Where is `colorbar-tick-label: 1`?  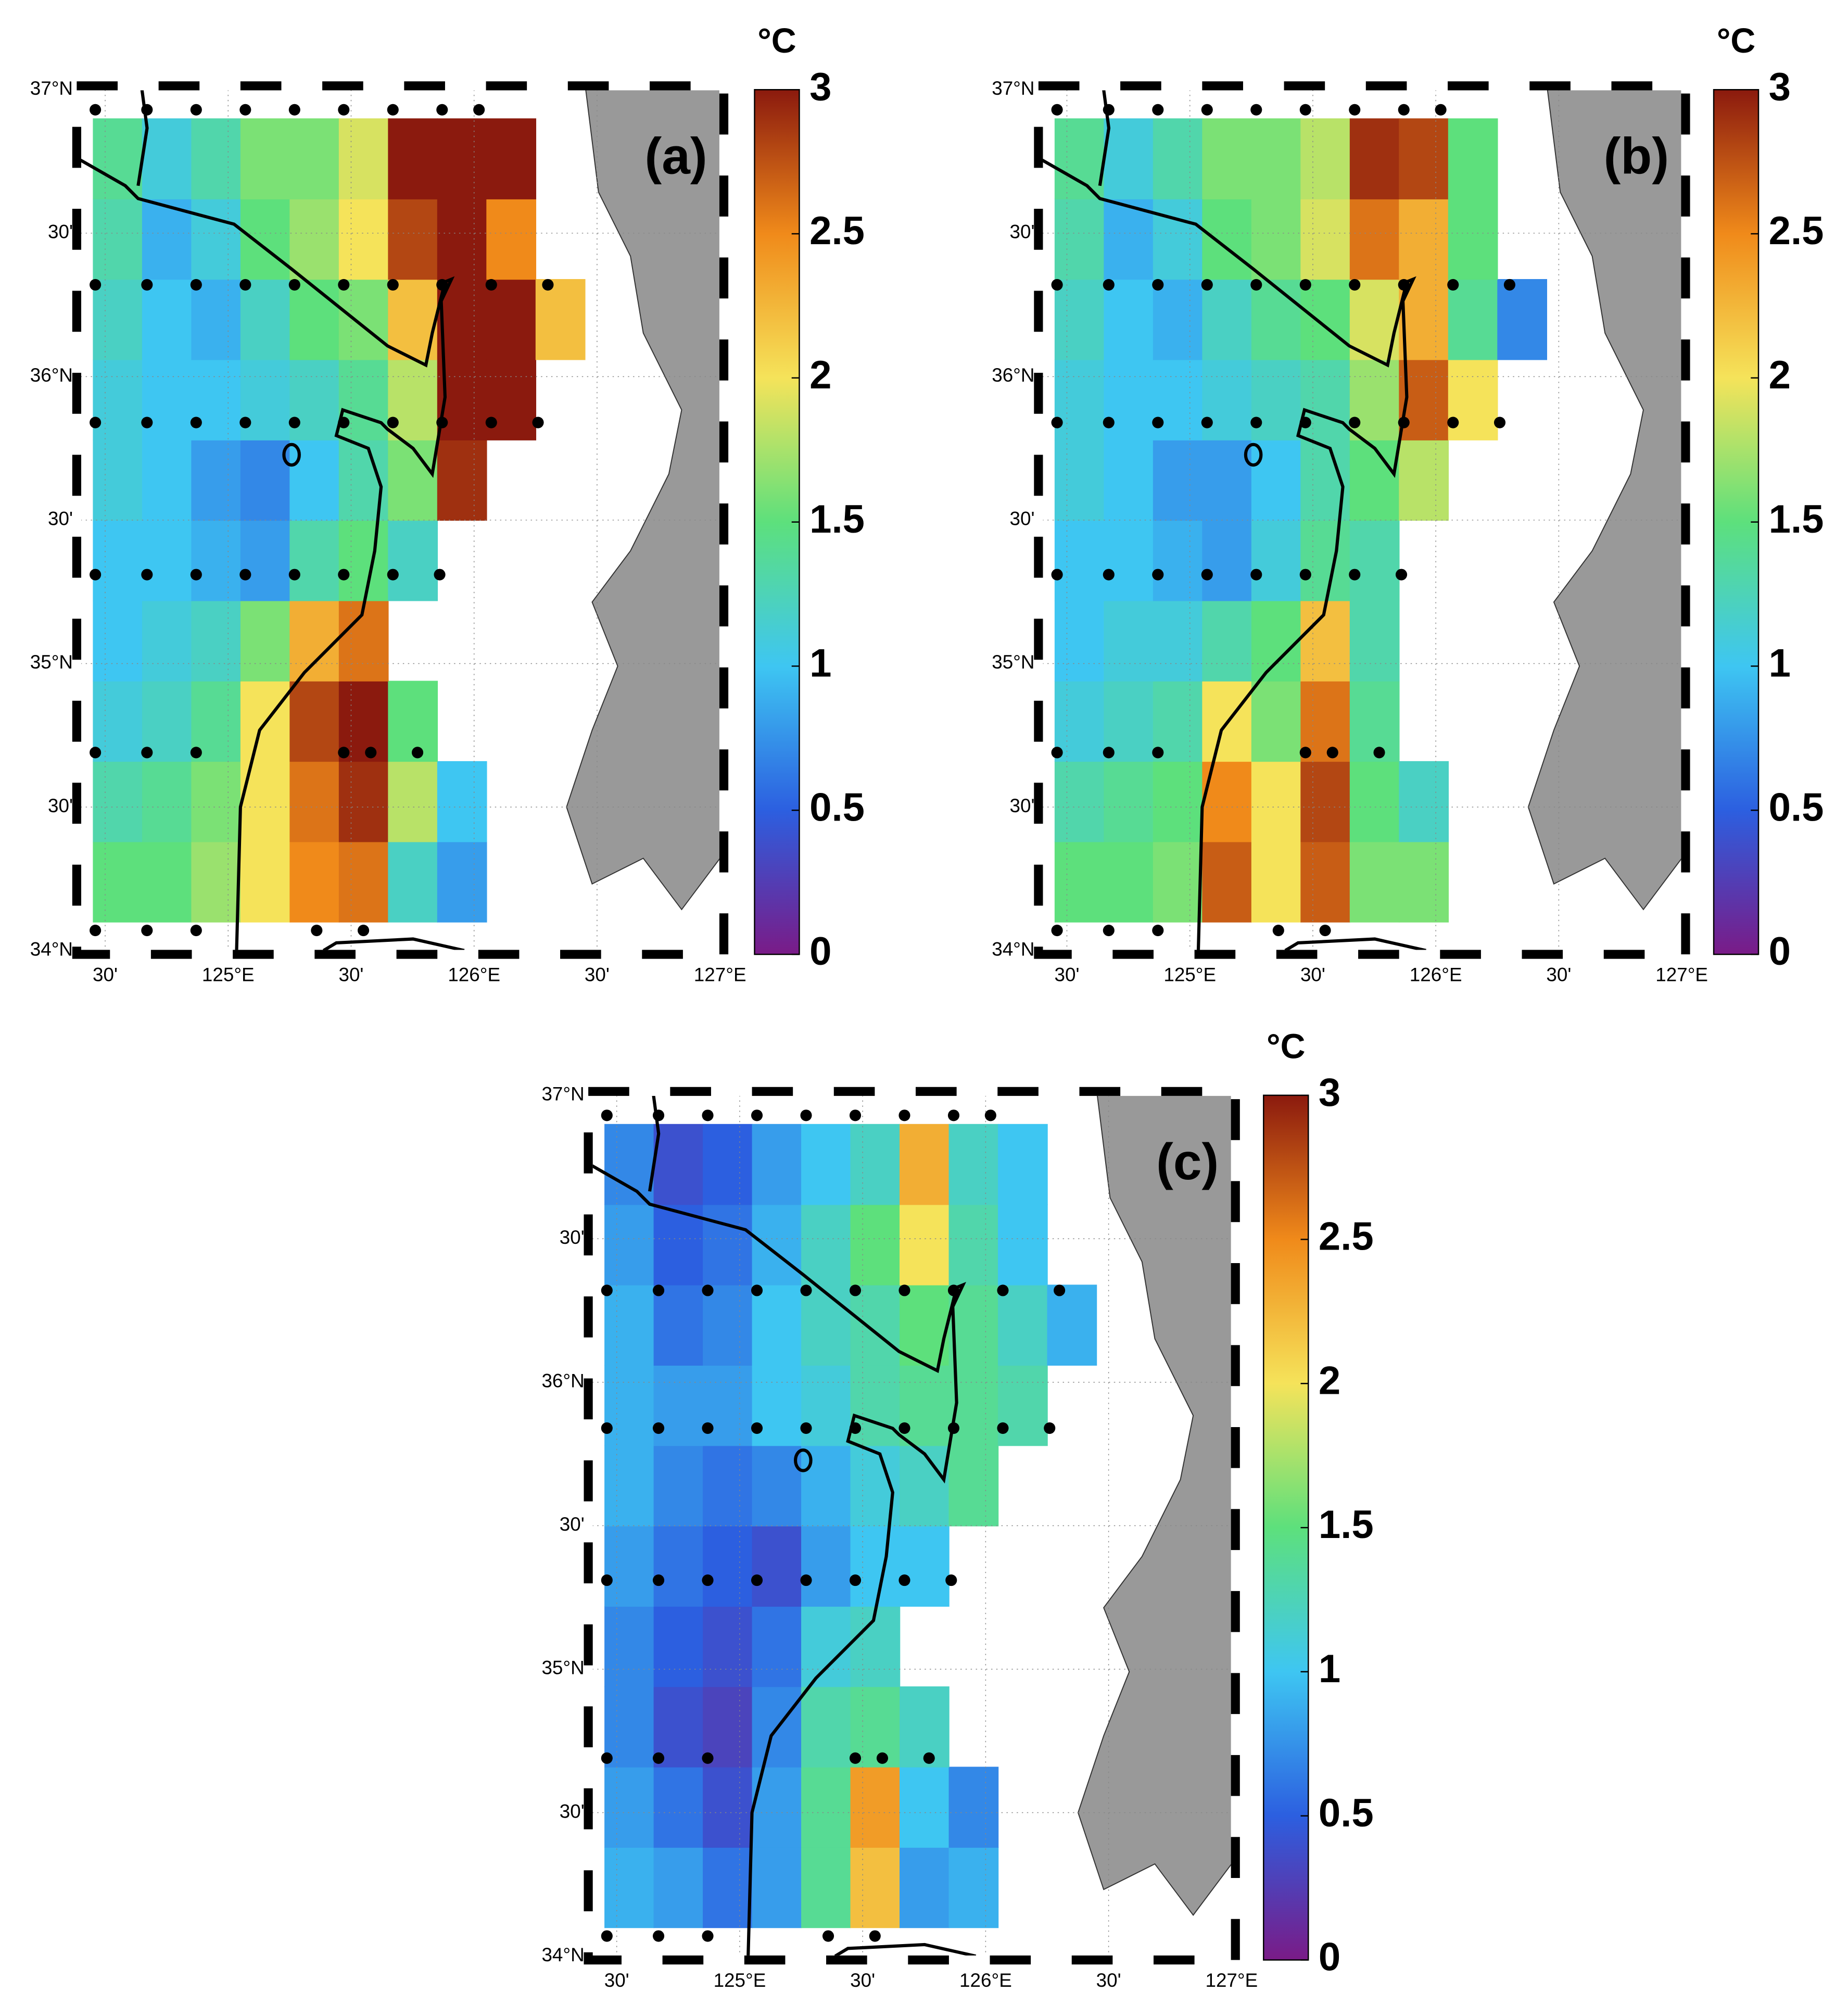 colorbar-tick-label: 1 is located at coordinates (820, 663).